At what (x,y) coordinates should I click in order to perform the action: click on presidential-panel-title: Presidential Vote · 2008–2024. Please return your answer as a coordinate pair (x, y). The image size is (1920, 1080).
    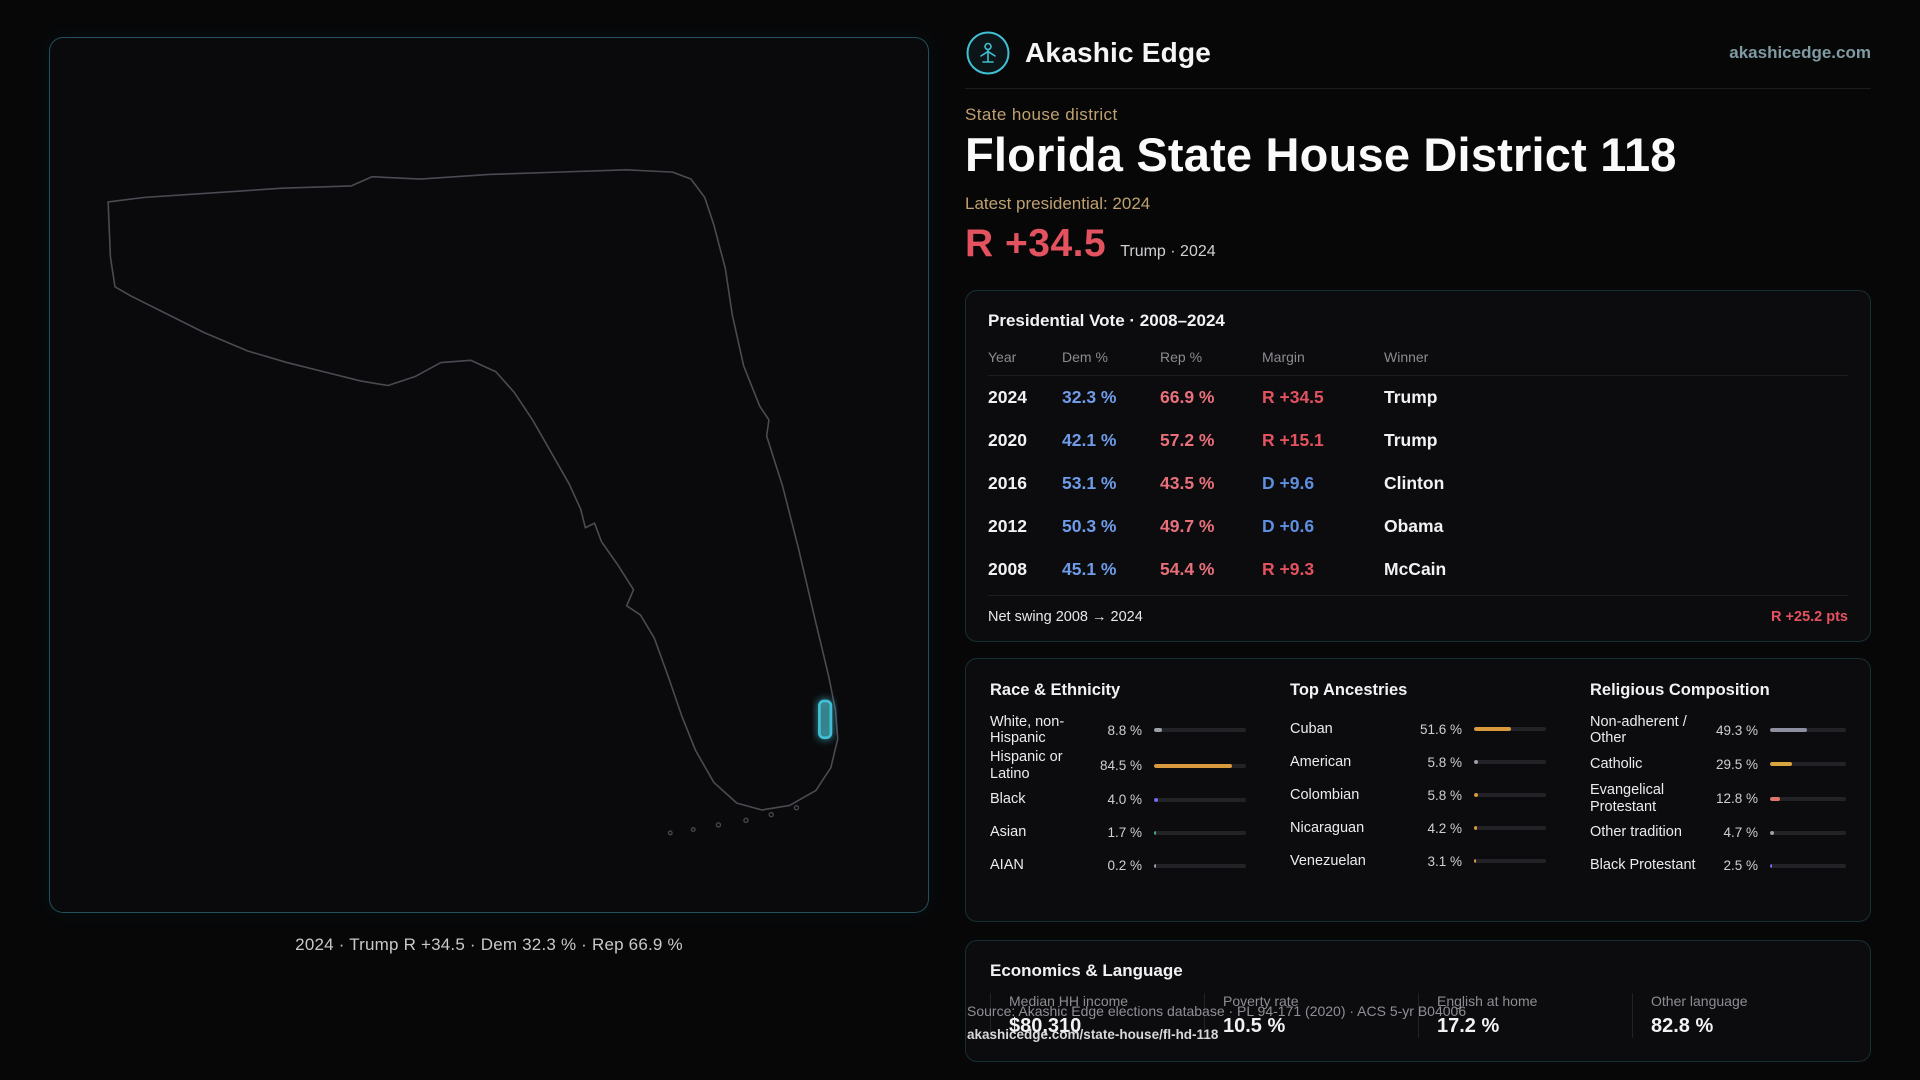
    Looking at the image, I should click on (1106, 320).